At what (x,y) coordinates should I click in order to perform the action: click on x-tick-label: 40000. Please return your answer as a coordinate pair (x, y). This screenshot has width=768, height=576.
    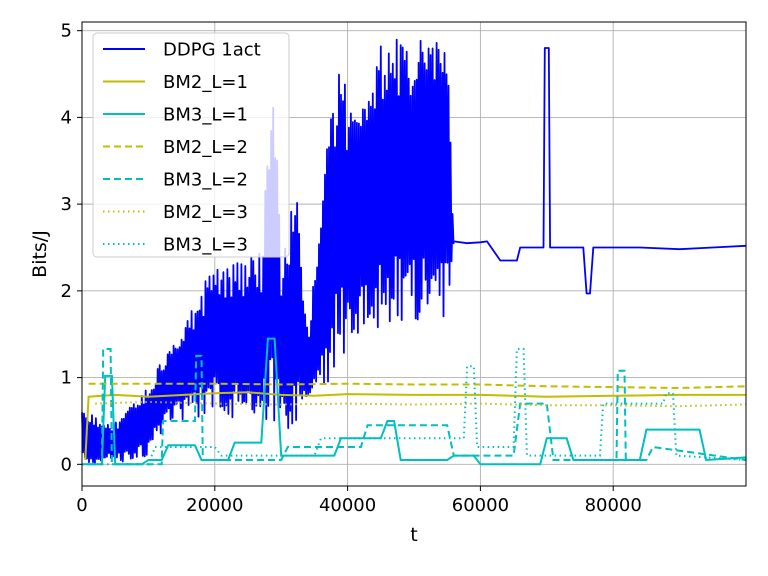
    Looking at the image, I should click on (347, 505).